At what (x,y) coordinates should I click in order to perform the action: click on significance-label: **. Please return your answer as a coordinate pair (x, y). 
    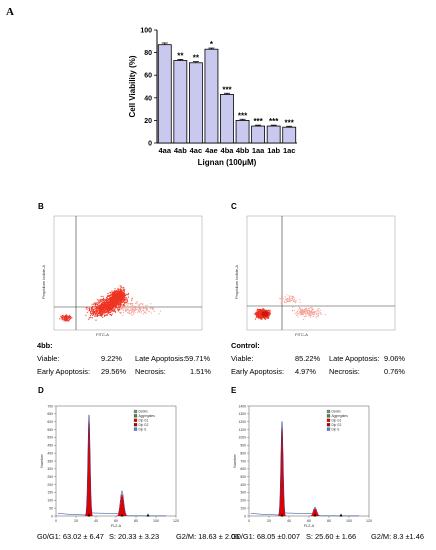
    Looking at the image, I should click on (180, 55).